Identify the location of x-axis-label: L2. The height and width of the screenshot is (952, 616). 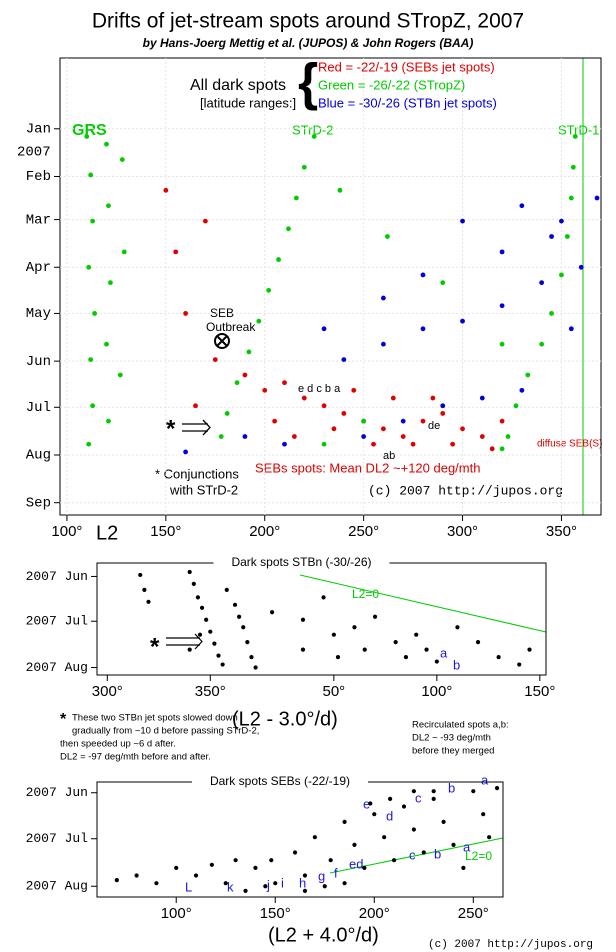
(107, 533).